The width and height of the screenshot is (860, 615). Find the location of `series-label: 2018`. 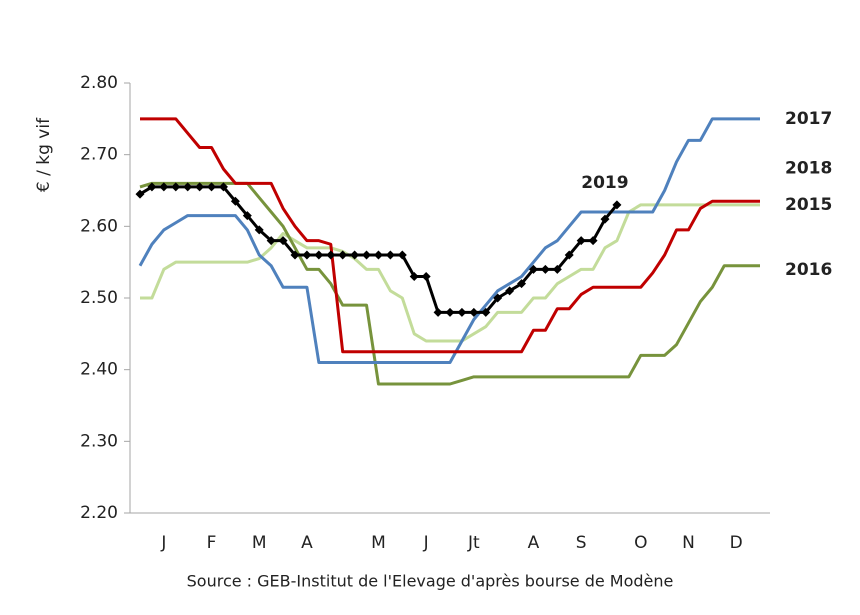

series-label: 2018 is located at coordinates (808, 168).